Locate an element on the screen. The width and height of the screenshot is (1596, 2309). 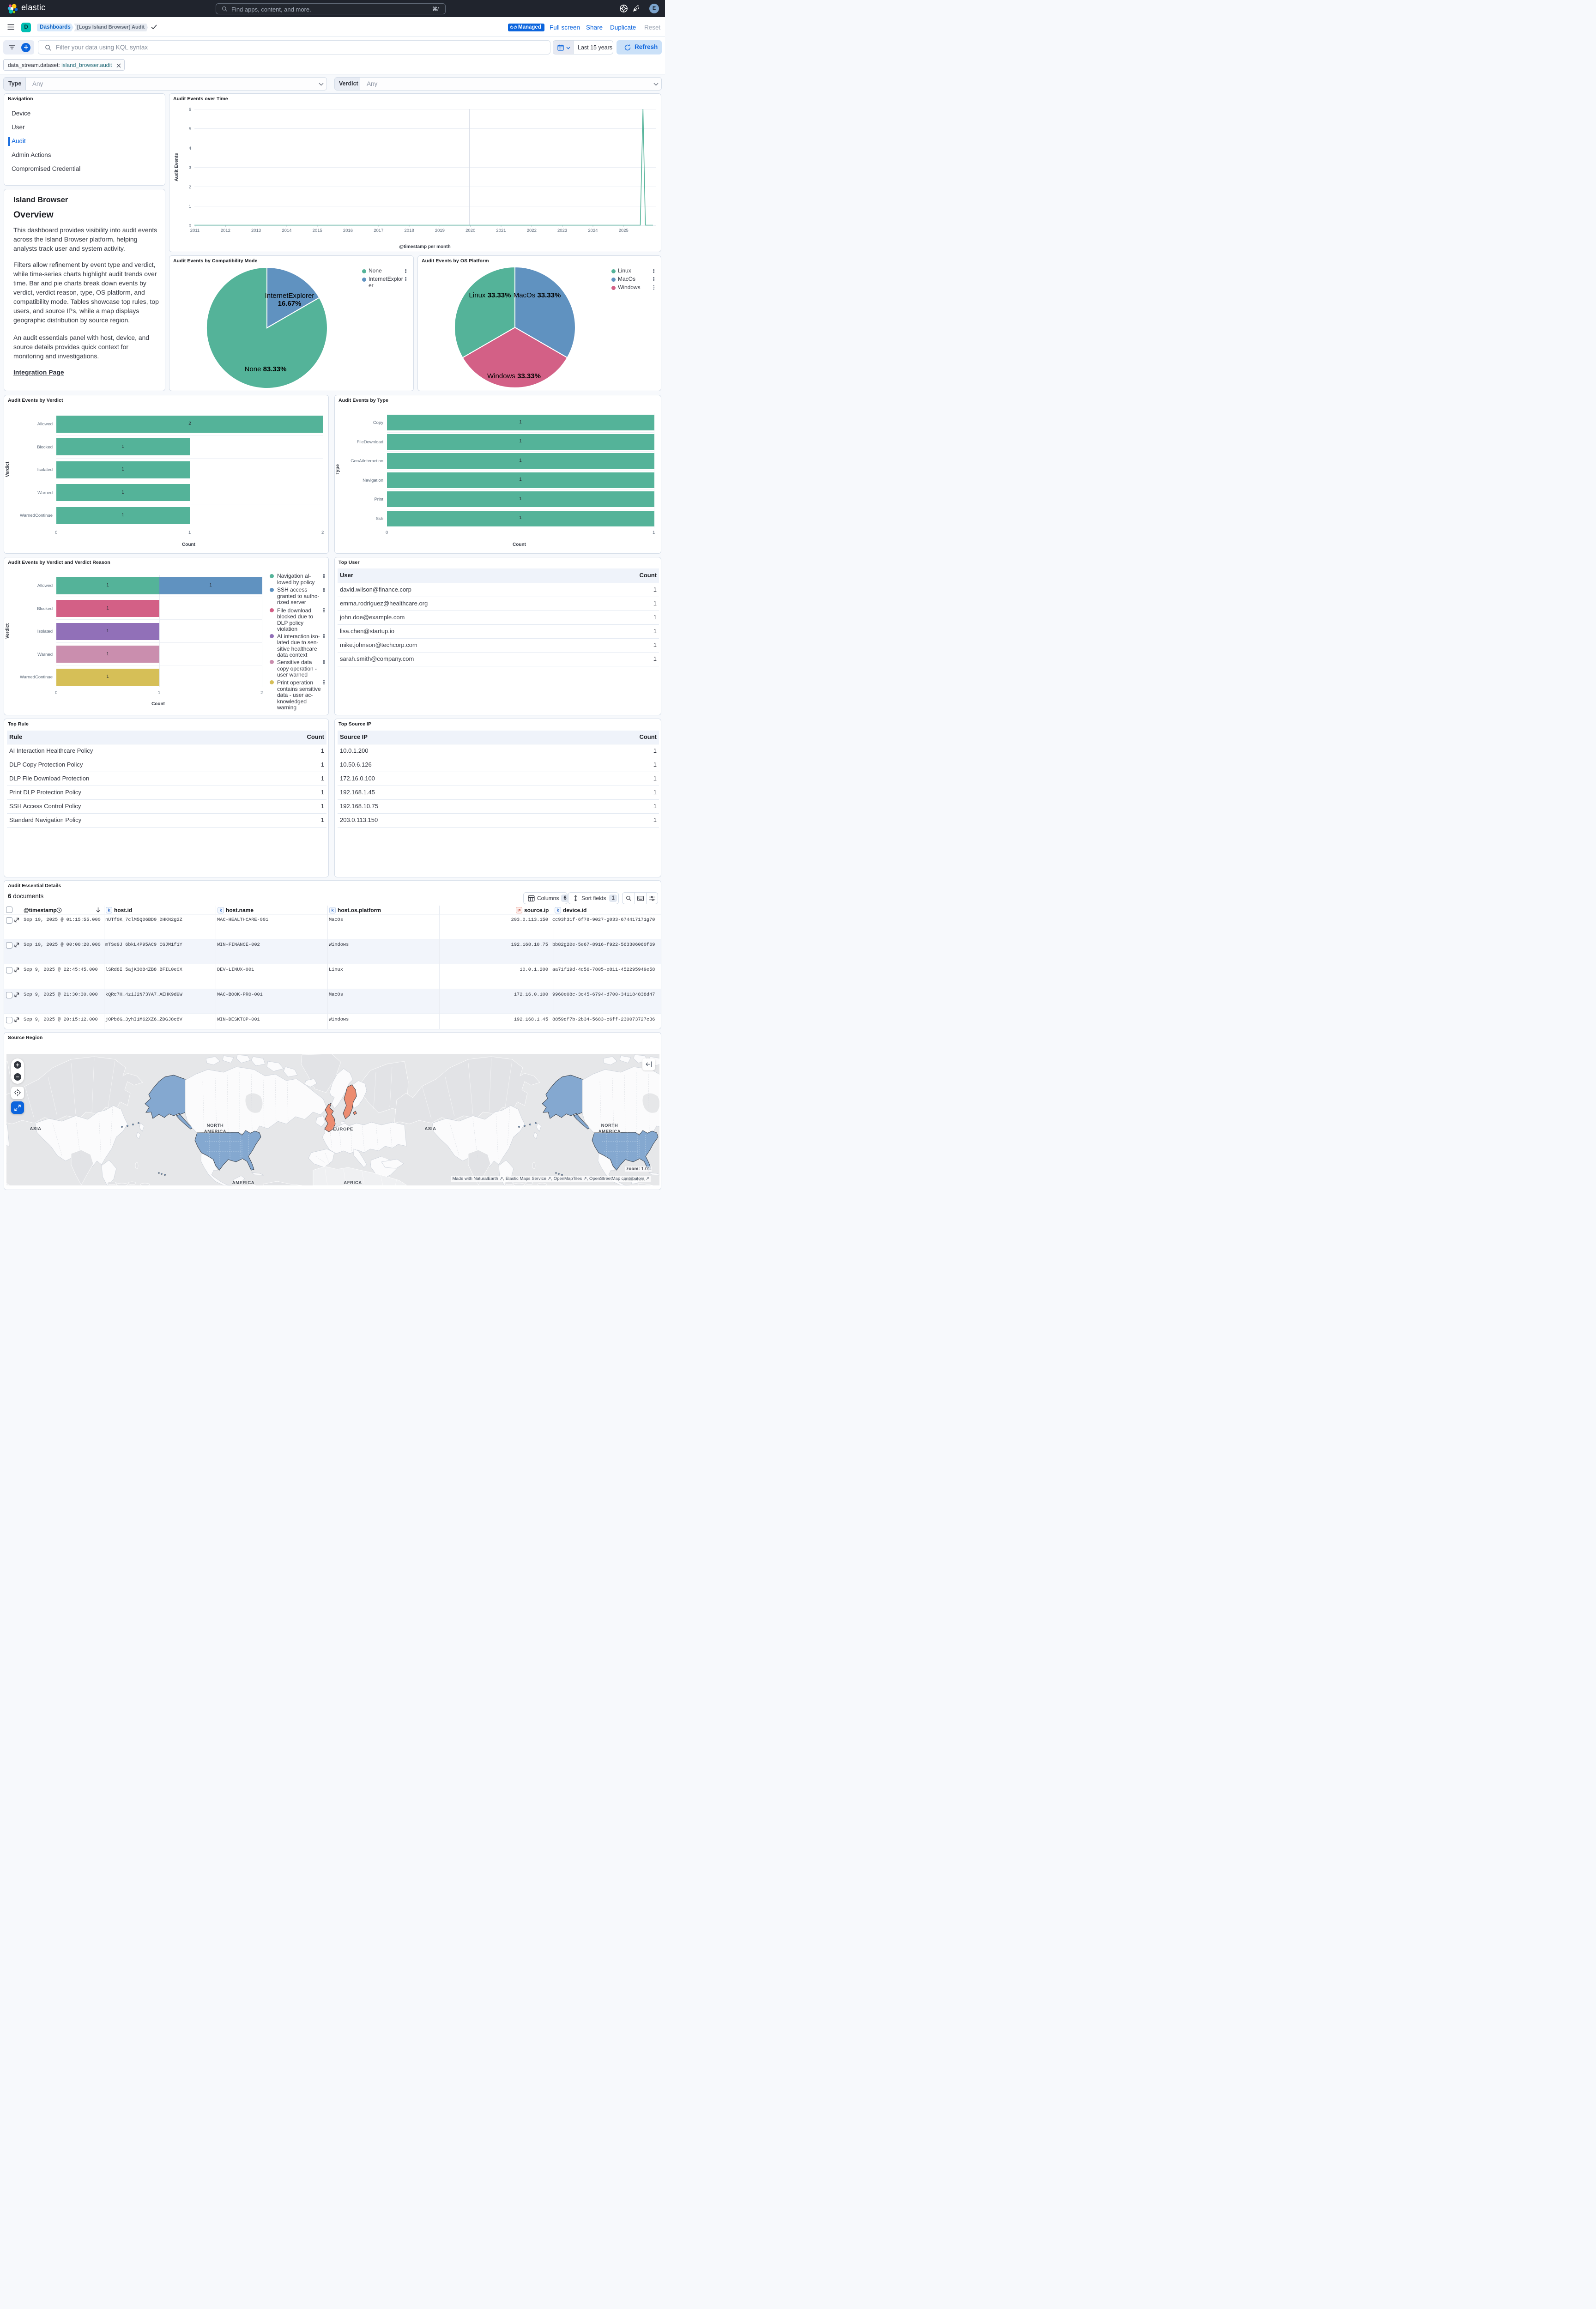
svg-text: 2020 is located at coordinates (470, 231).